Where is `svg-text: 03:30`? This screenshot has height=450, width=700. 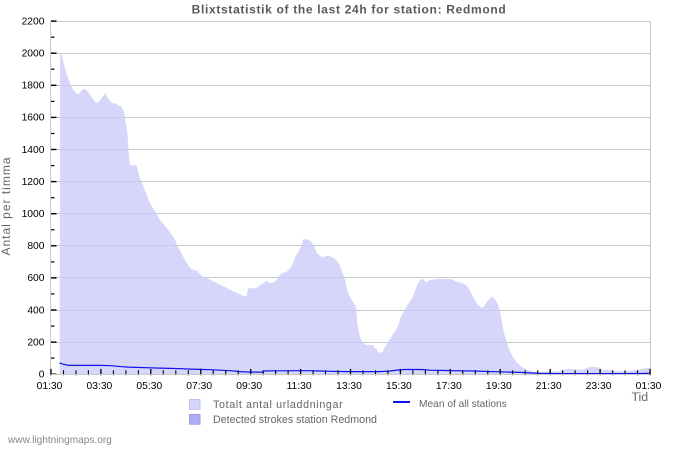
svg-text: 03:30 is located at coordinates (100, 386).